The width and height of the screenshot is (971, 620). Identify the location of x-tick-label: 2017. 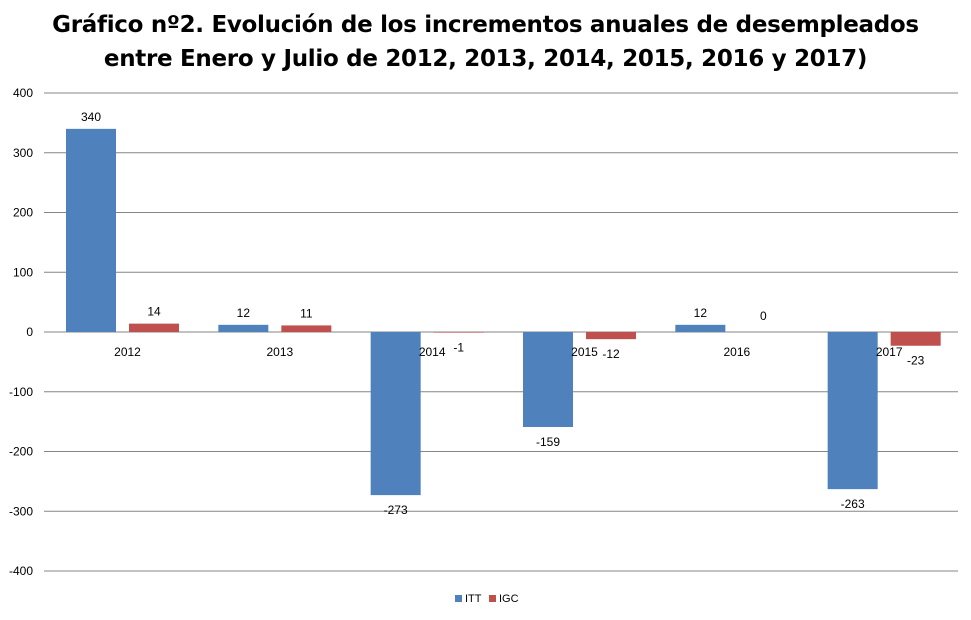
(889, 352).